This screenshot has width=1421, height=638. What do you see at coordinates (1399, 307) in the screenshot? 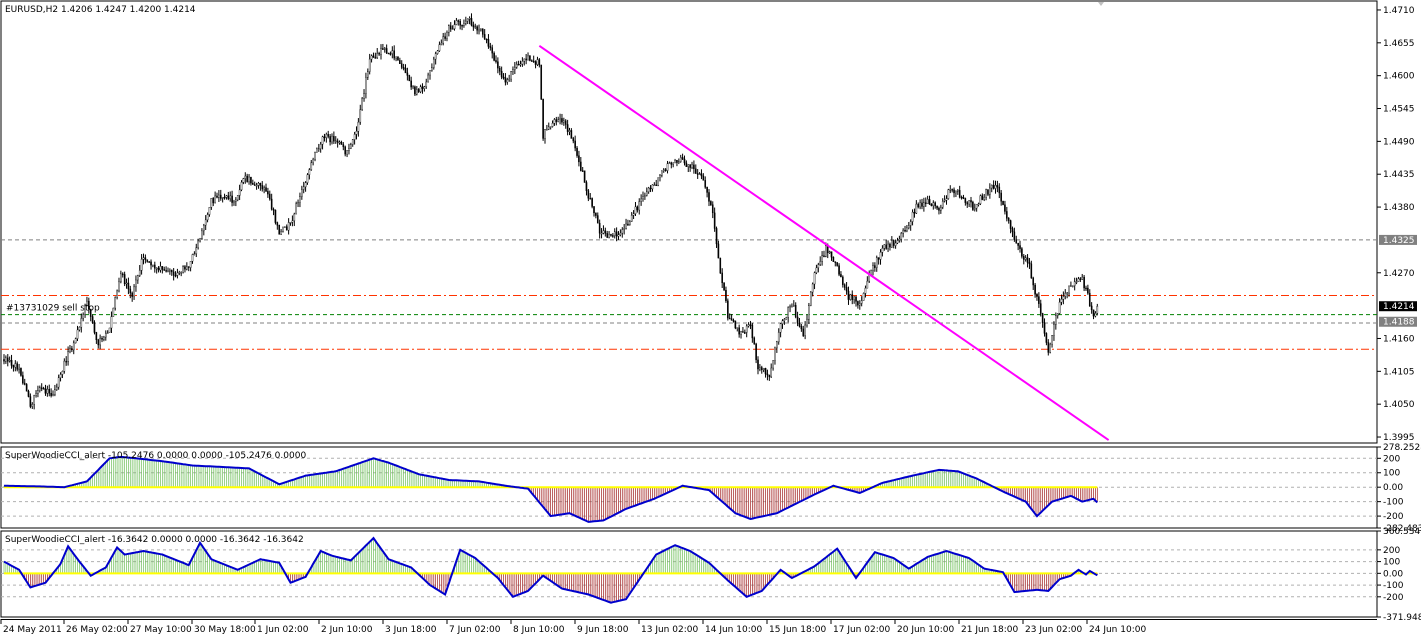
I see `price-marker-label: 1.4214` at bounding box center [1399, 307].